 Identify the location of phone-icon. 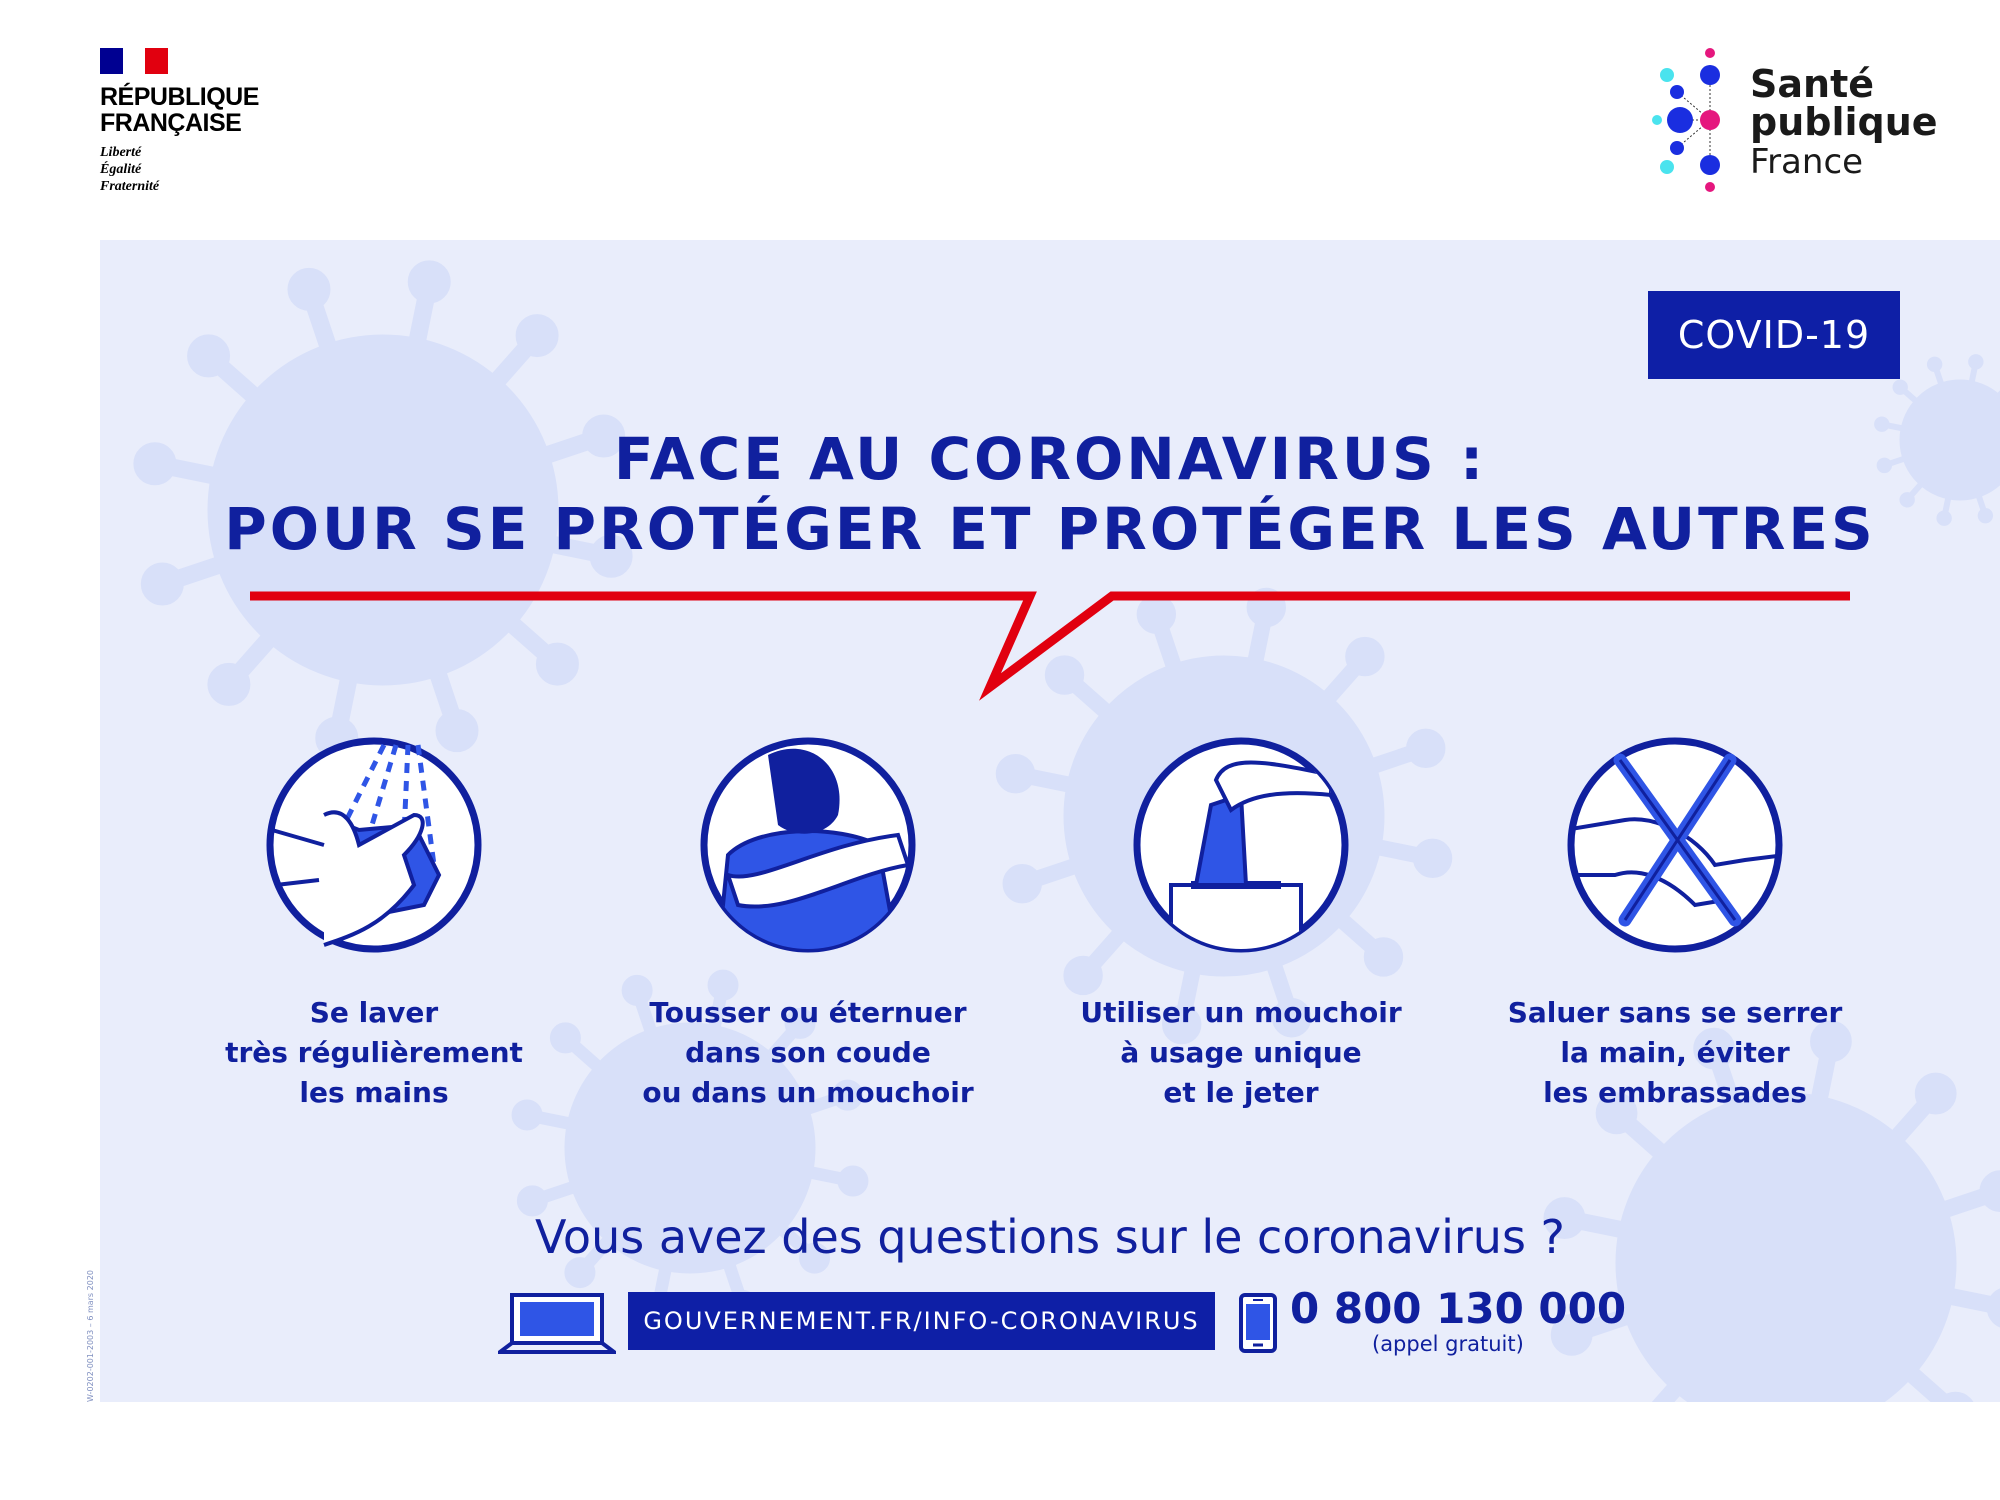
(1258, 1323).